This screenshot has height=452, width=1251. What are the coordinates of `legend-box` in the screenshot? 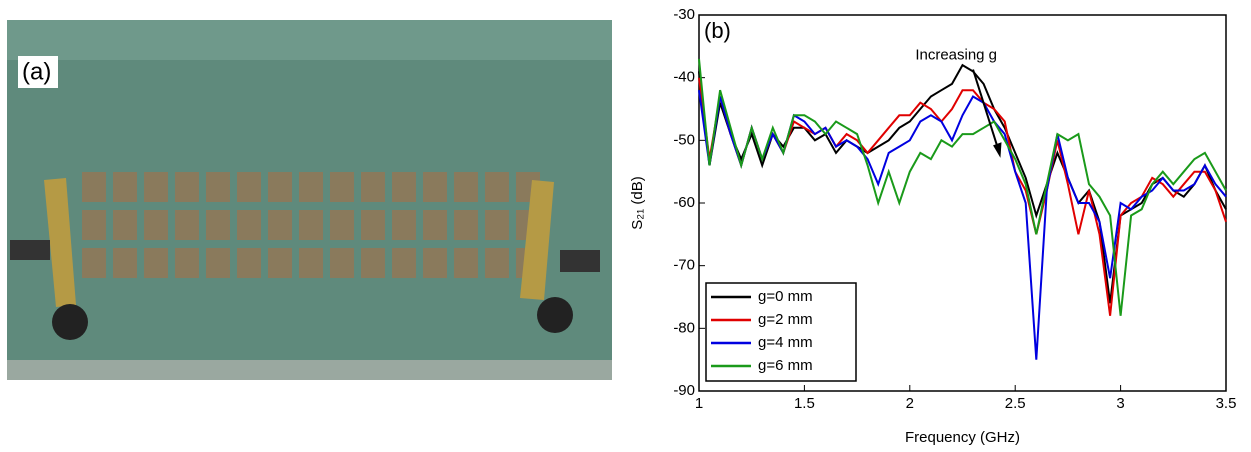 It's located at (781, 332).